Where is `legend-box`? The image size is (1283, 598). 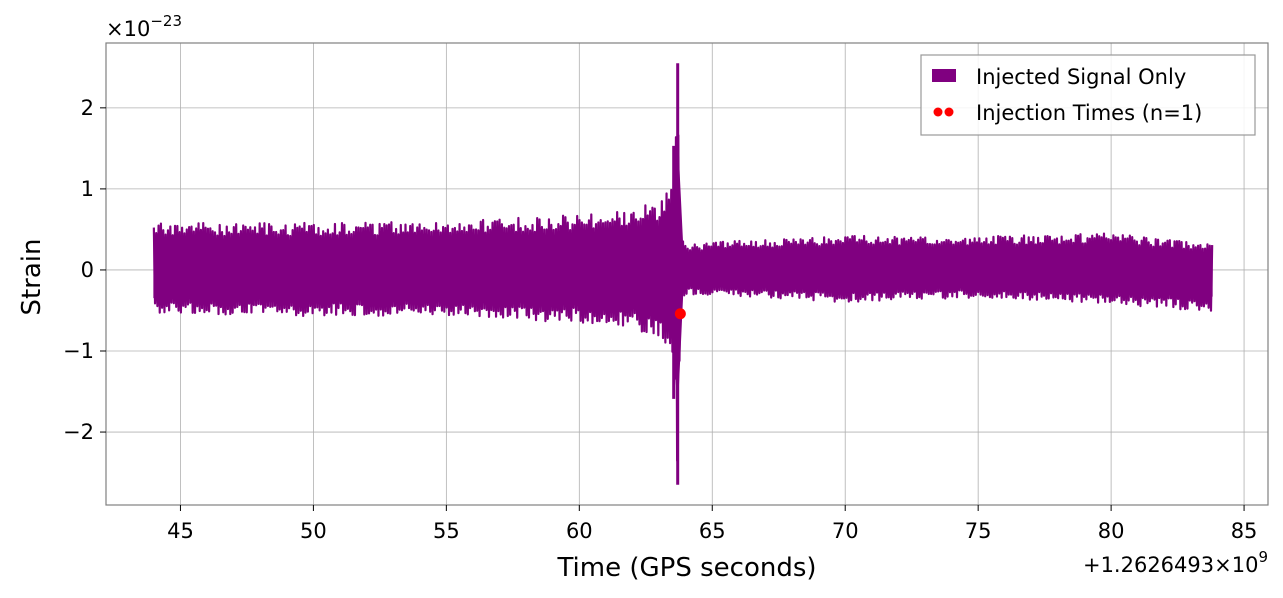
legend-box is located at coordinates (1088, 95).